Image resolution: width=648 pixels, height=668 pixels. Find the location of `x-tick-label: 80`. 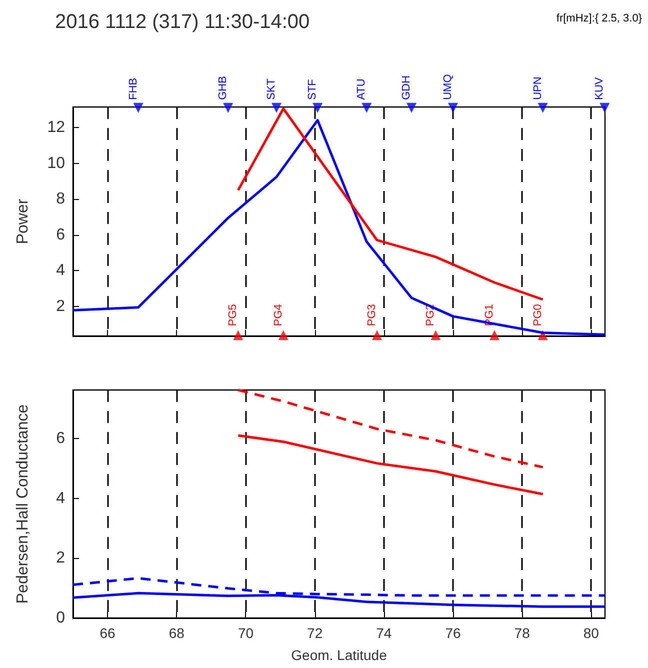

x-tick-label: 80 is located at coordinates (591, 633).